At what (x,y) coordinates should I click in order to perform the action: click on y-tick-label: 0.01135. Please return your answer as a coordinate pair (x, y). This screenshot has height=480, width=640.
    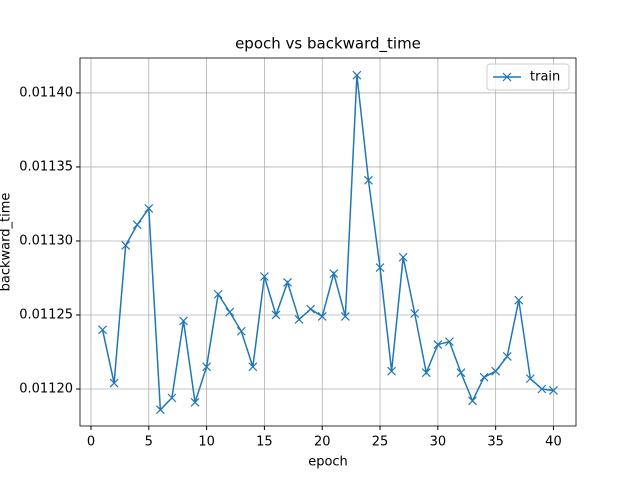
    Looking at the image, I should click on (46, 166).